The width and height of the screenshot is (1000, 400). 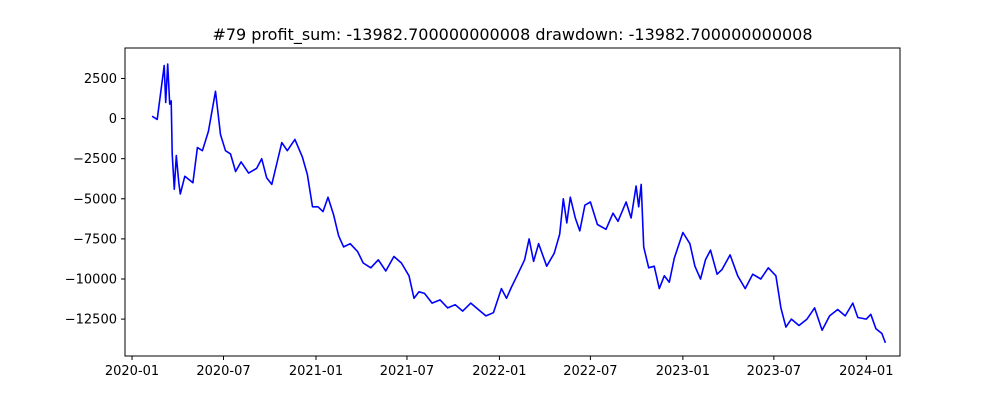 I want to click on y-tick-label: −7500, so click(x=95, y=239).